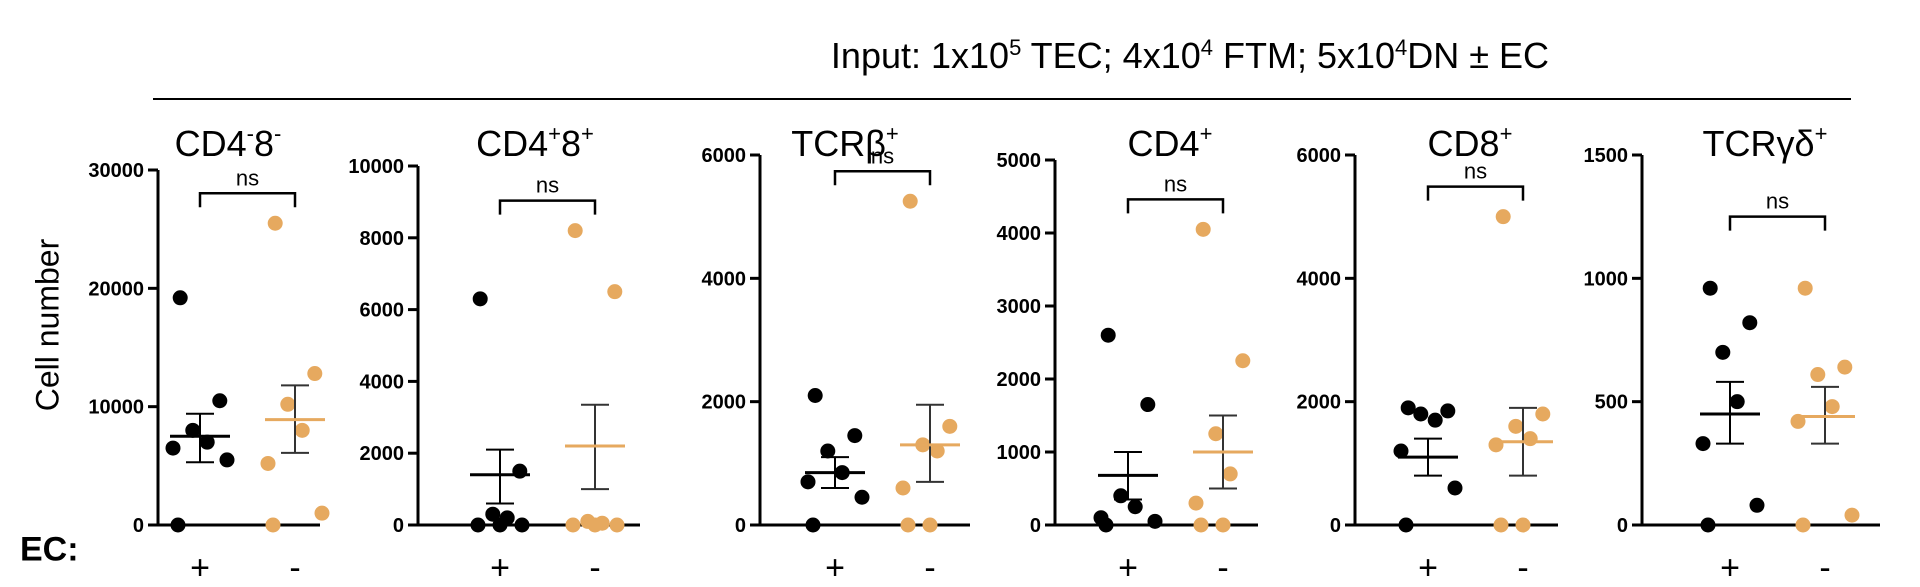 The width and height of the screenshot is (1920, 587). I want to click on panel-title: CD4-8-, so click(228, 143).